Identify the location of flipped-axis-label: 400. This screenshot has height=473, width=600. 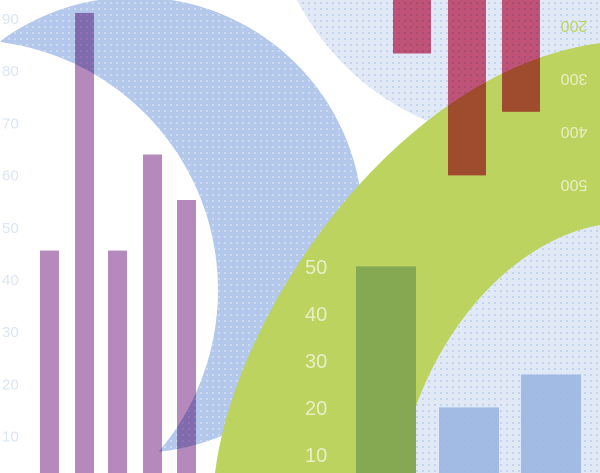
(574, 131).